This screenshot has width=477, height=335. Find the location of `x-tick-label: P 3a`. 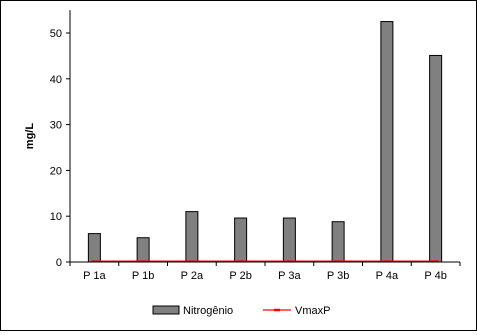

x-tick-label: P 3a is located at coordinates (289, 276).